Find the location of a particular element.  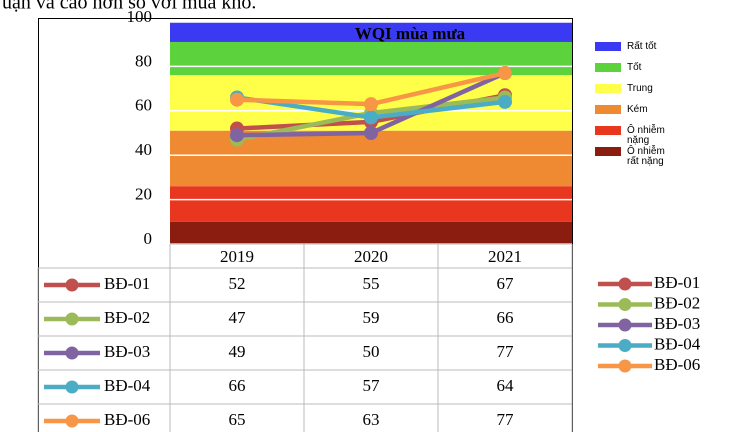

legend-label: Trung is located at coordinates (640, 88).